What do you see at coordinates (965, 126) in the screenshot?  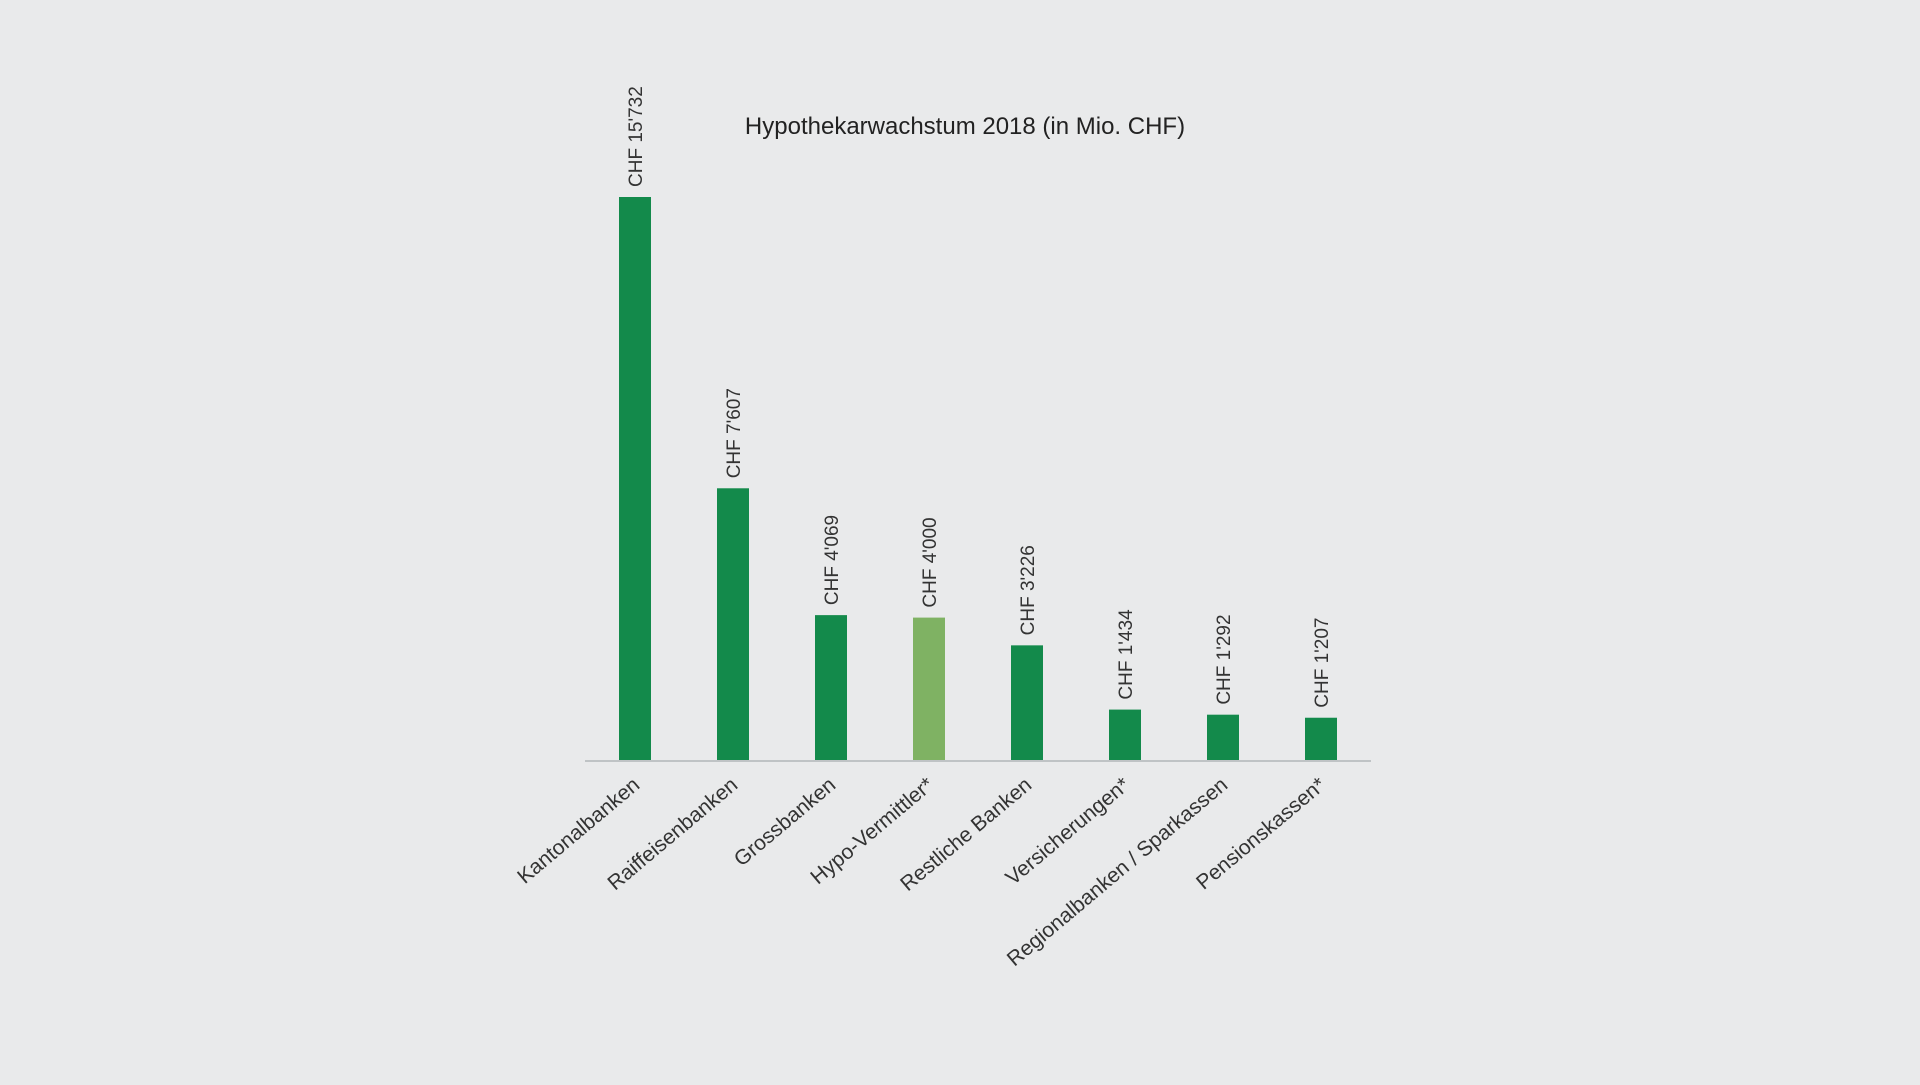 I see `chart-title: Hypothekarwachstum 2018 (in Mio. CHF)` at bounding box center [965, 126].